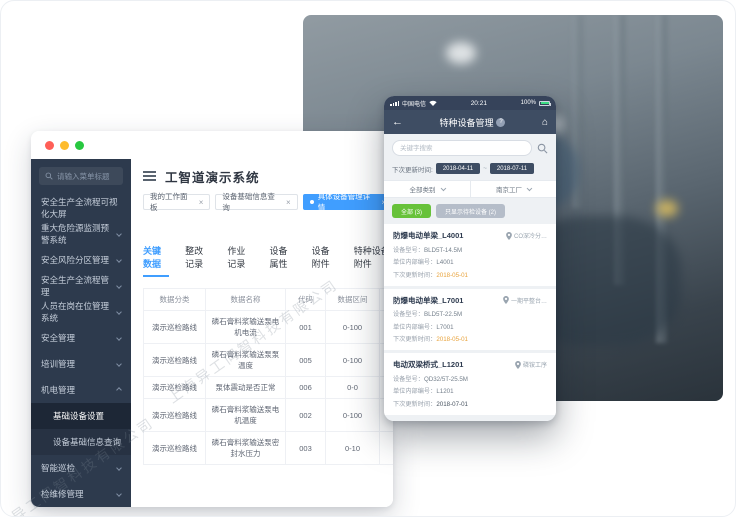  I want to click on sidebar-item-safety-process: 安全生产全流程管理, so click(81, 286).